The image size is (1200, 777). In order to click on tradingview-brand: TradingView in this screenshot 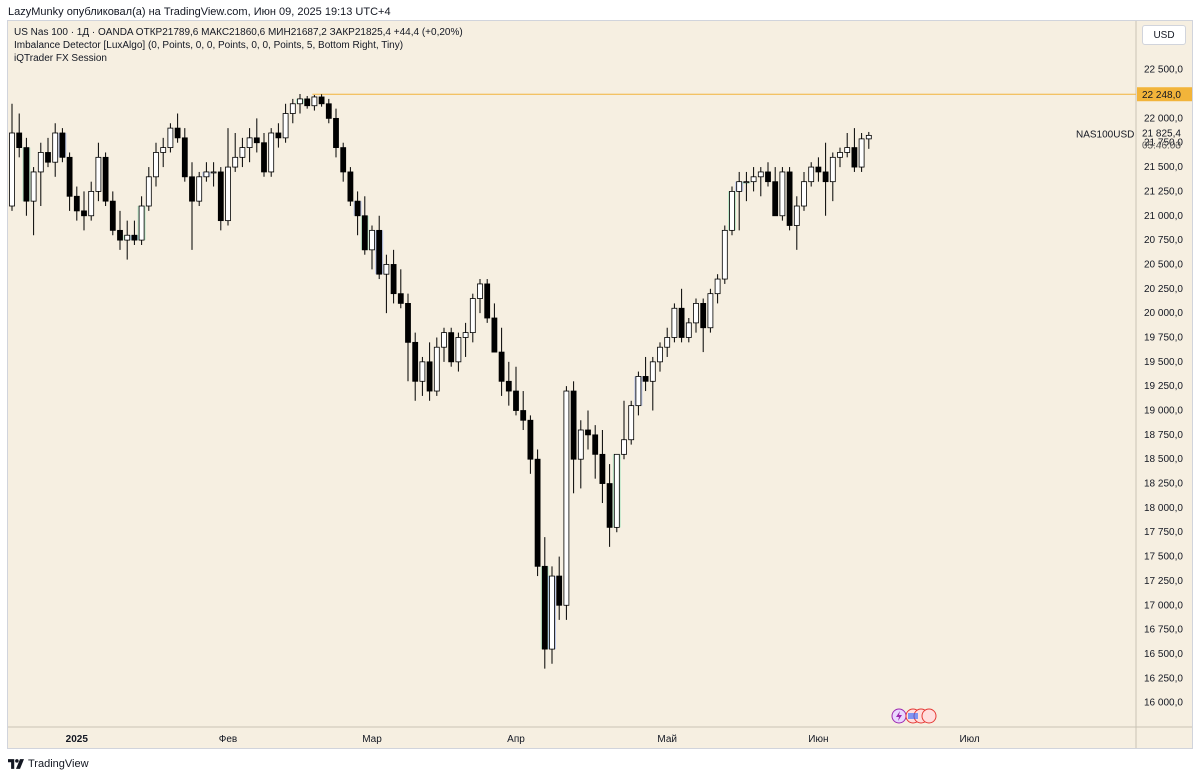, I will do `click(48, 764)`.